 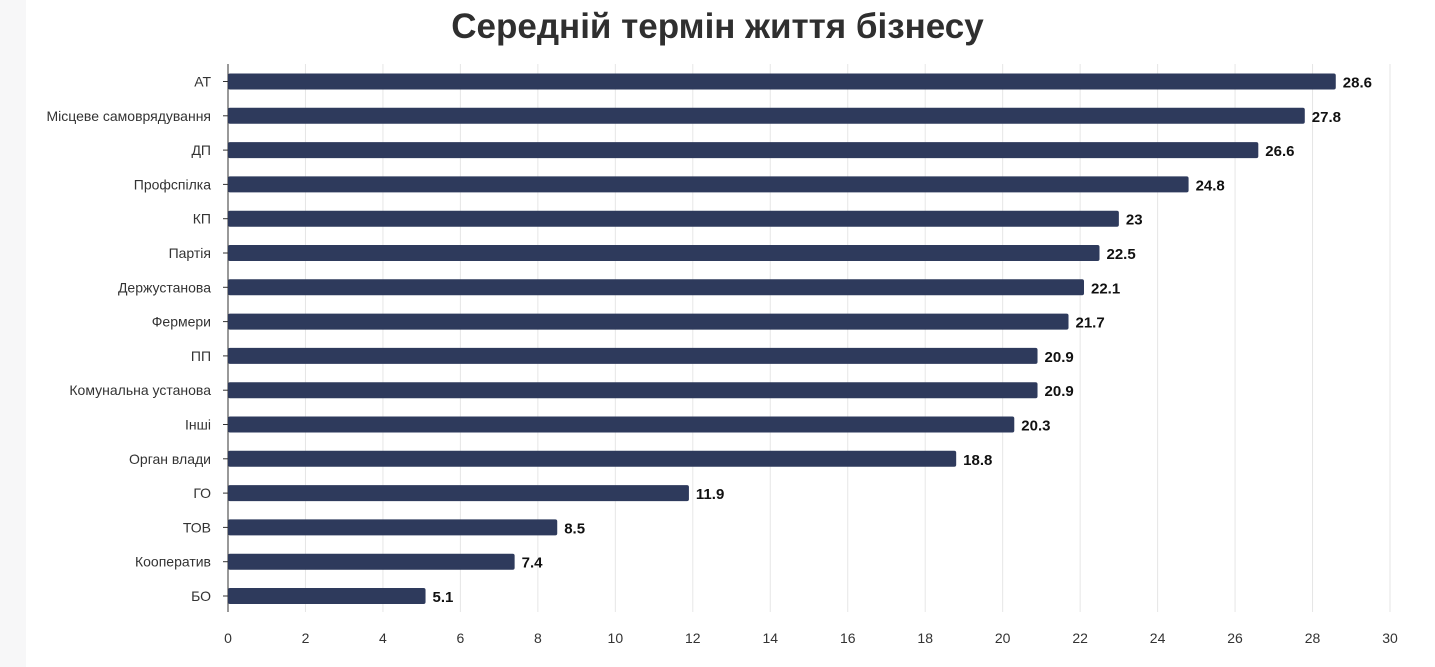 What do you see at coordinates (164, 287) in the screenshot?
I see `category-label: Держустанова` at bounding box center [164, 287].